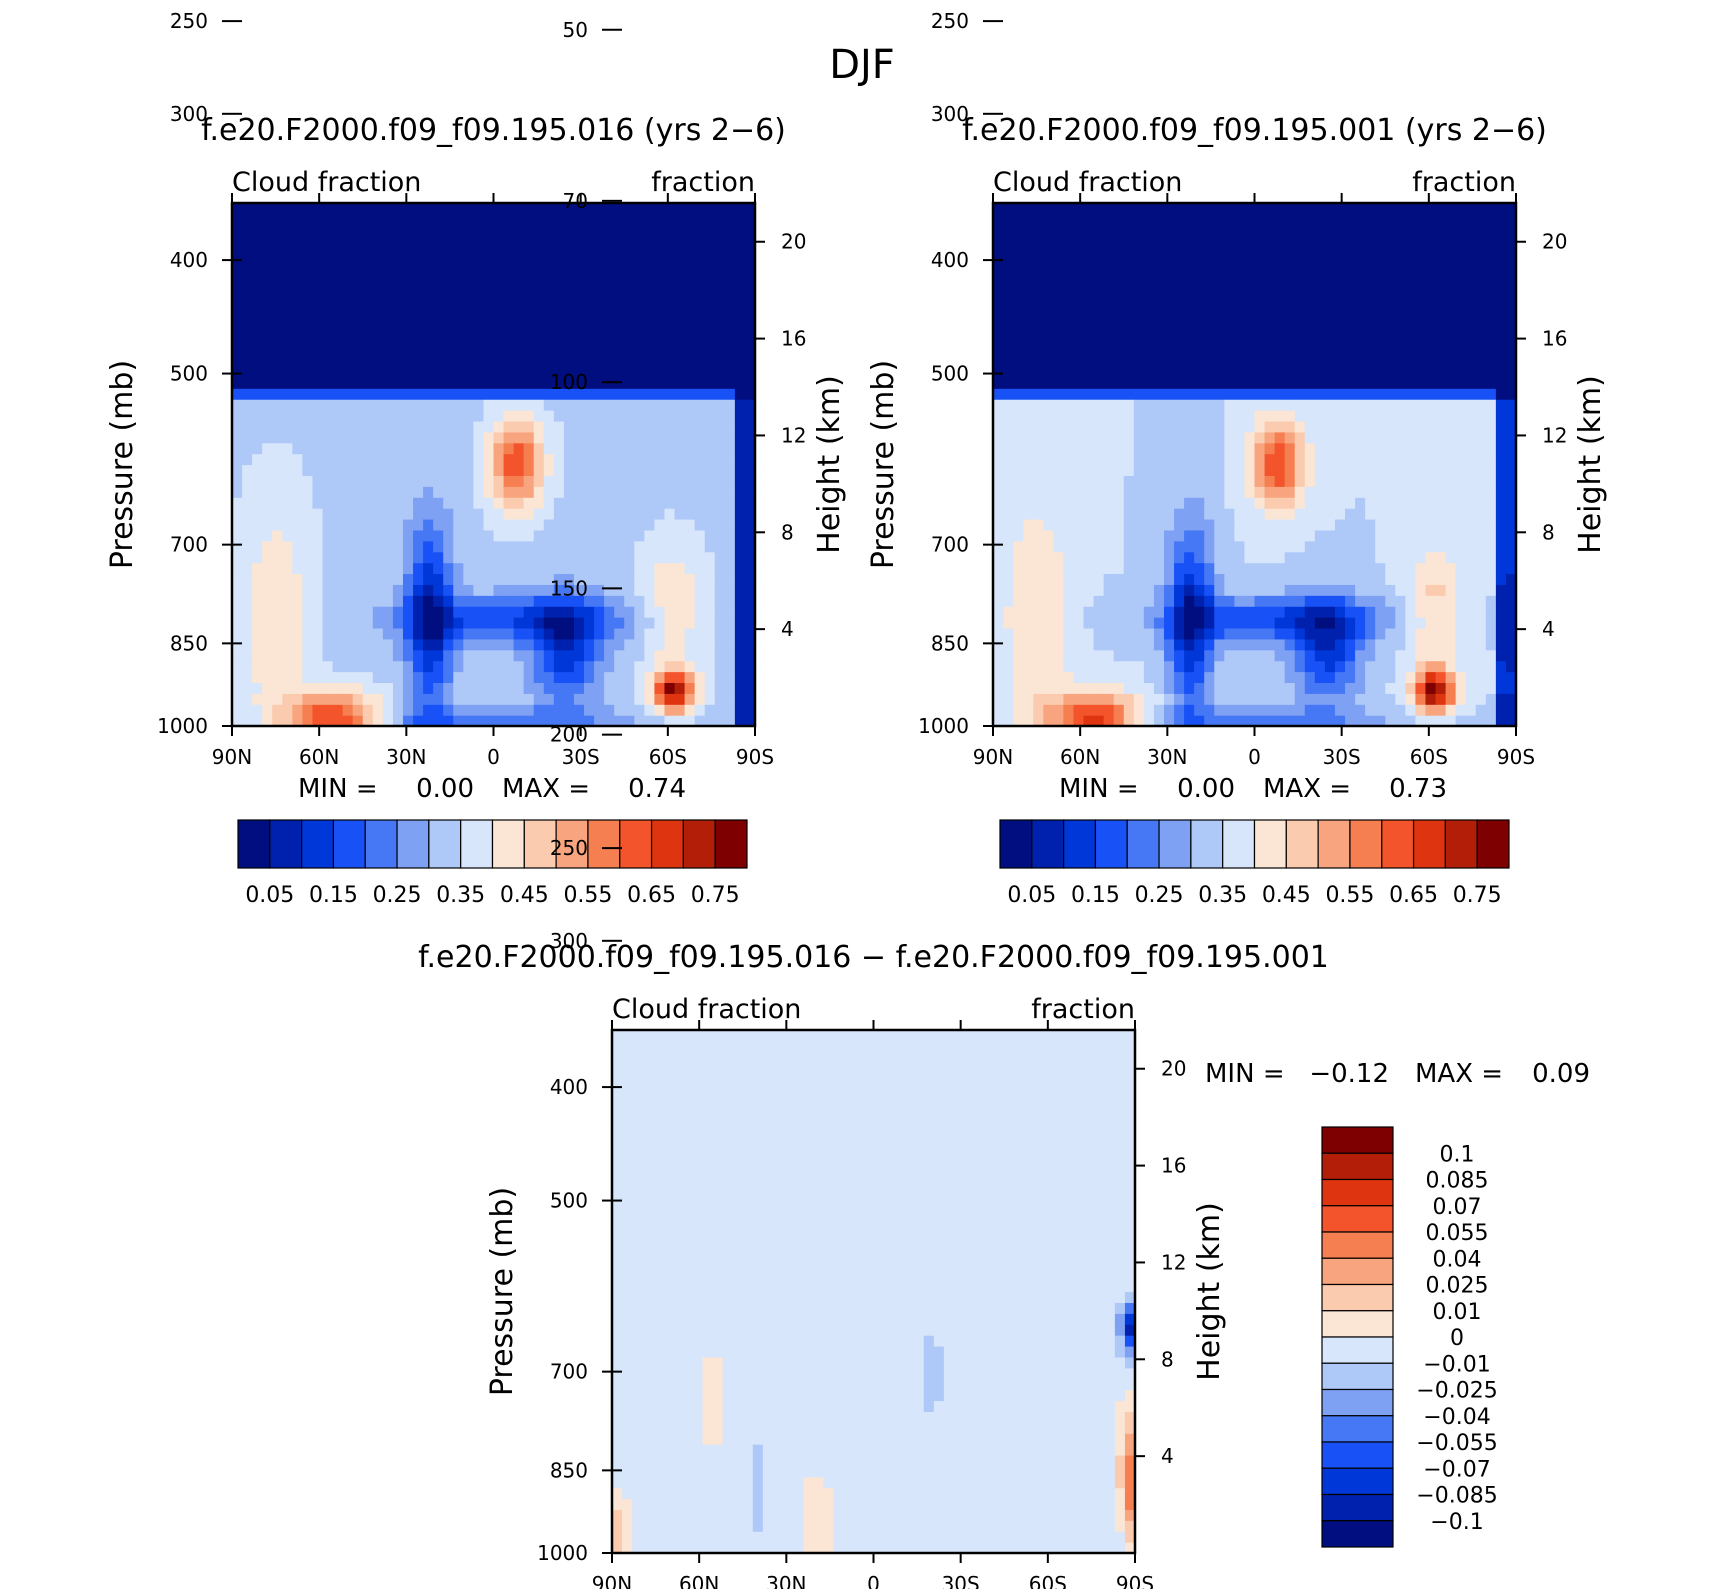  I want to click on stats-max-label: MAX =, so click(546, 789).